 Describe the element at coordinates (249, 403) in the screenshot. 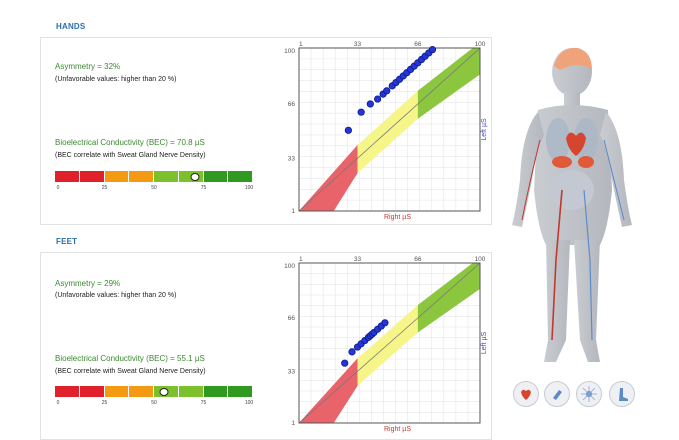

I see `feet-scale-tick: 100` at that location.